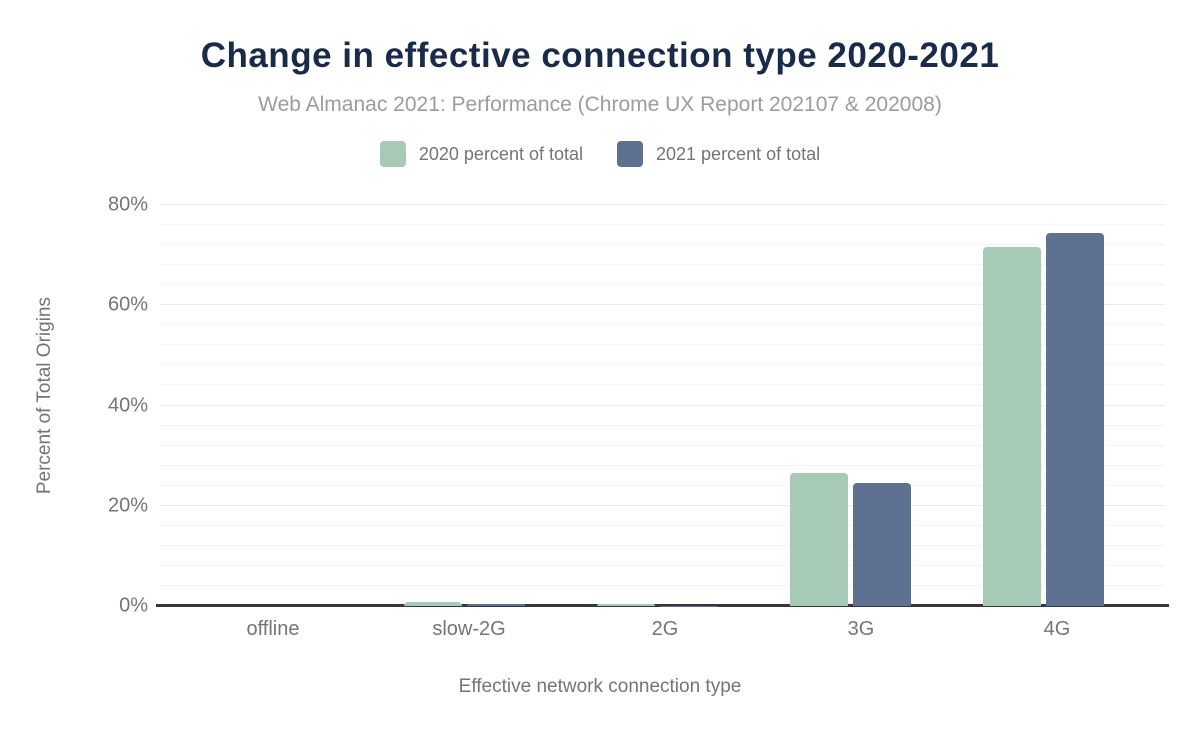 The width and height of the screenshot is (1200, 742). I want to click on legend-label-2021: 2021 percent of total, so click(738, 153).